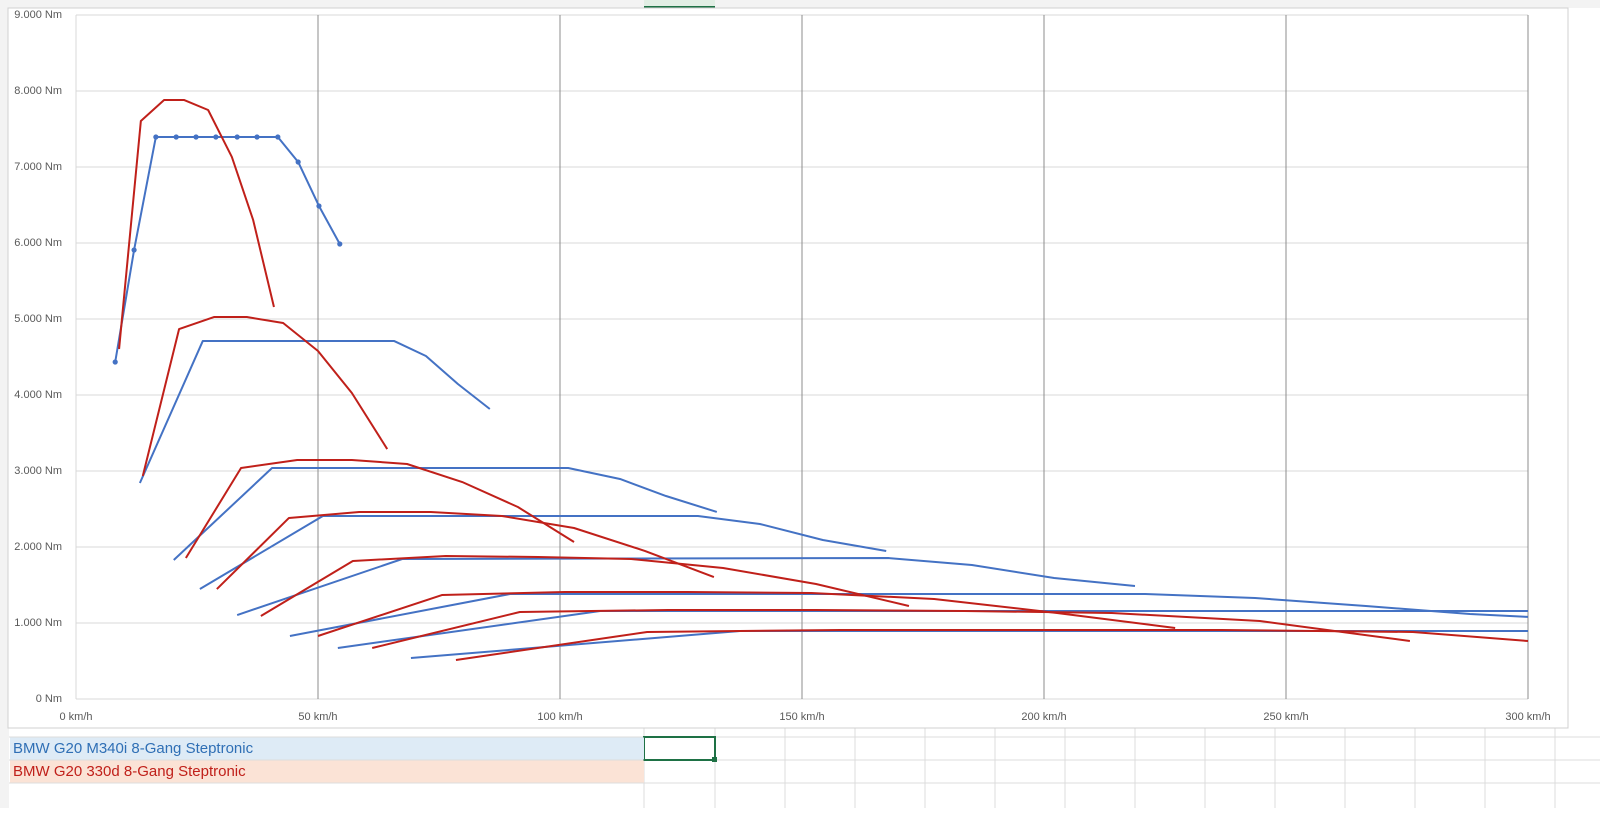 This screenshot has height=813, width=1600. I want to click on y-tick-label: 7.000 Nm, so click(38, 167).